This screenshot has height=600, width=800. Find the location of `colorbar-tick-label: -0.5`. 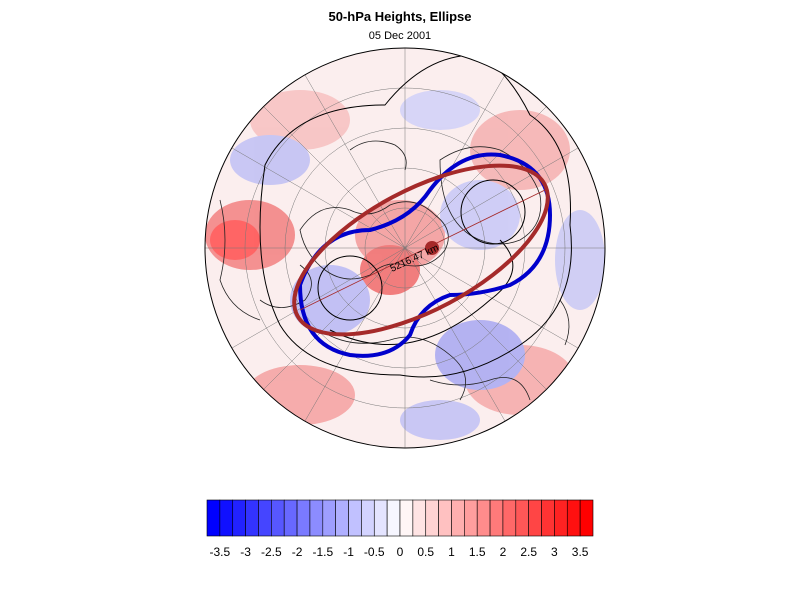

colorbar-tick-label: -0.5 is located at coordinates (374, 552).